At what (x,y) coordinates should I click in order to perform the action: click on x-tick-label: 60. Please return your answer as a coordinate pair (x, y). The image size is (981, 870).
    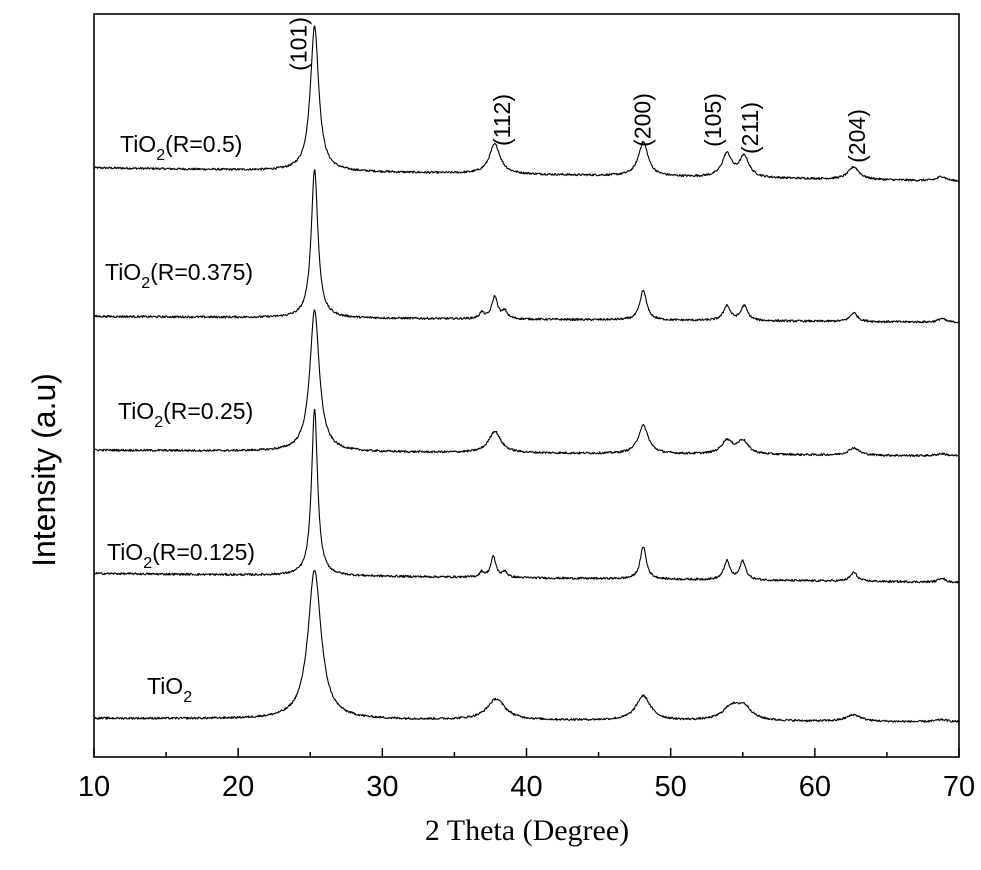
    Looking at the image, I should click on (815, 787).